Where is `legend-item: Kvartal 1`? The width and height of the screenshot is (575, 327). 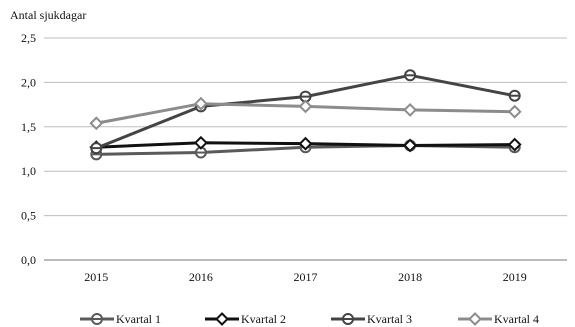
legend-item: Kvartal 1 is located at coordinates (120, 319).